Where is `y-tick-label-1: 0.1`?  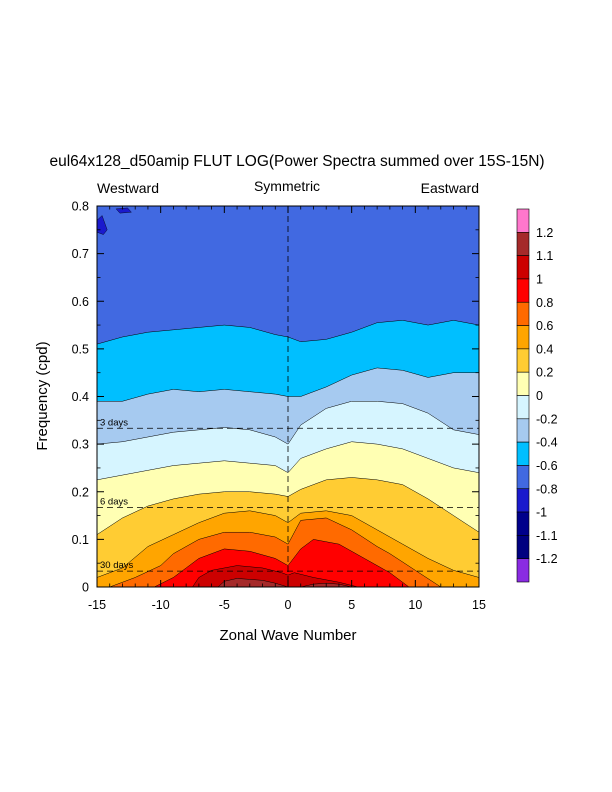
y-tick-label-1: 0.1 is located at coordinates (80, 540).